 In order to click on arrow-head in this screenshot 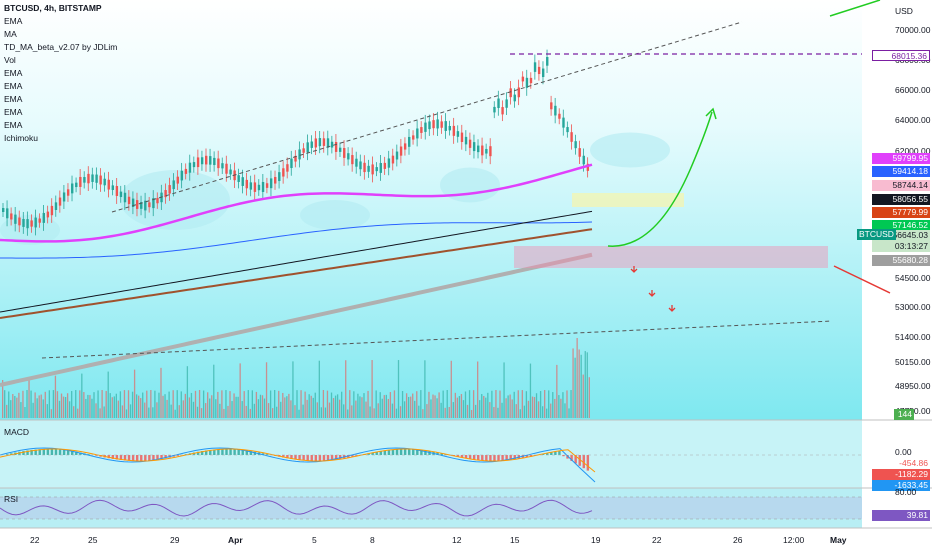, I will do `click(711, 113)`.